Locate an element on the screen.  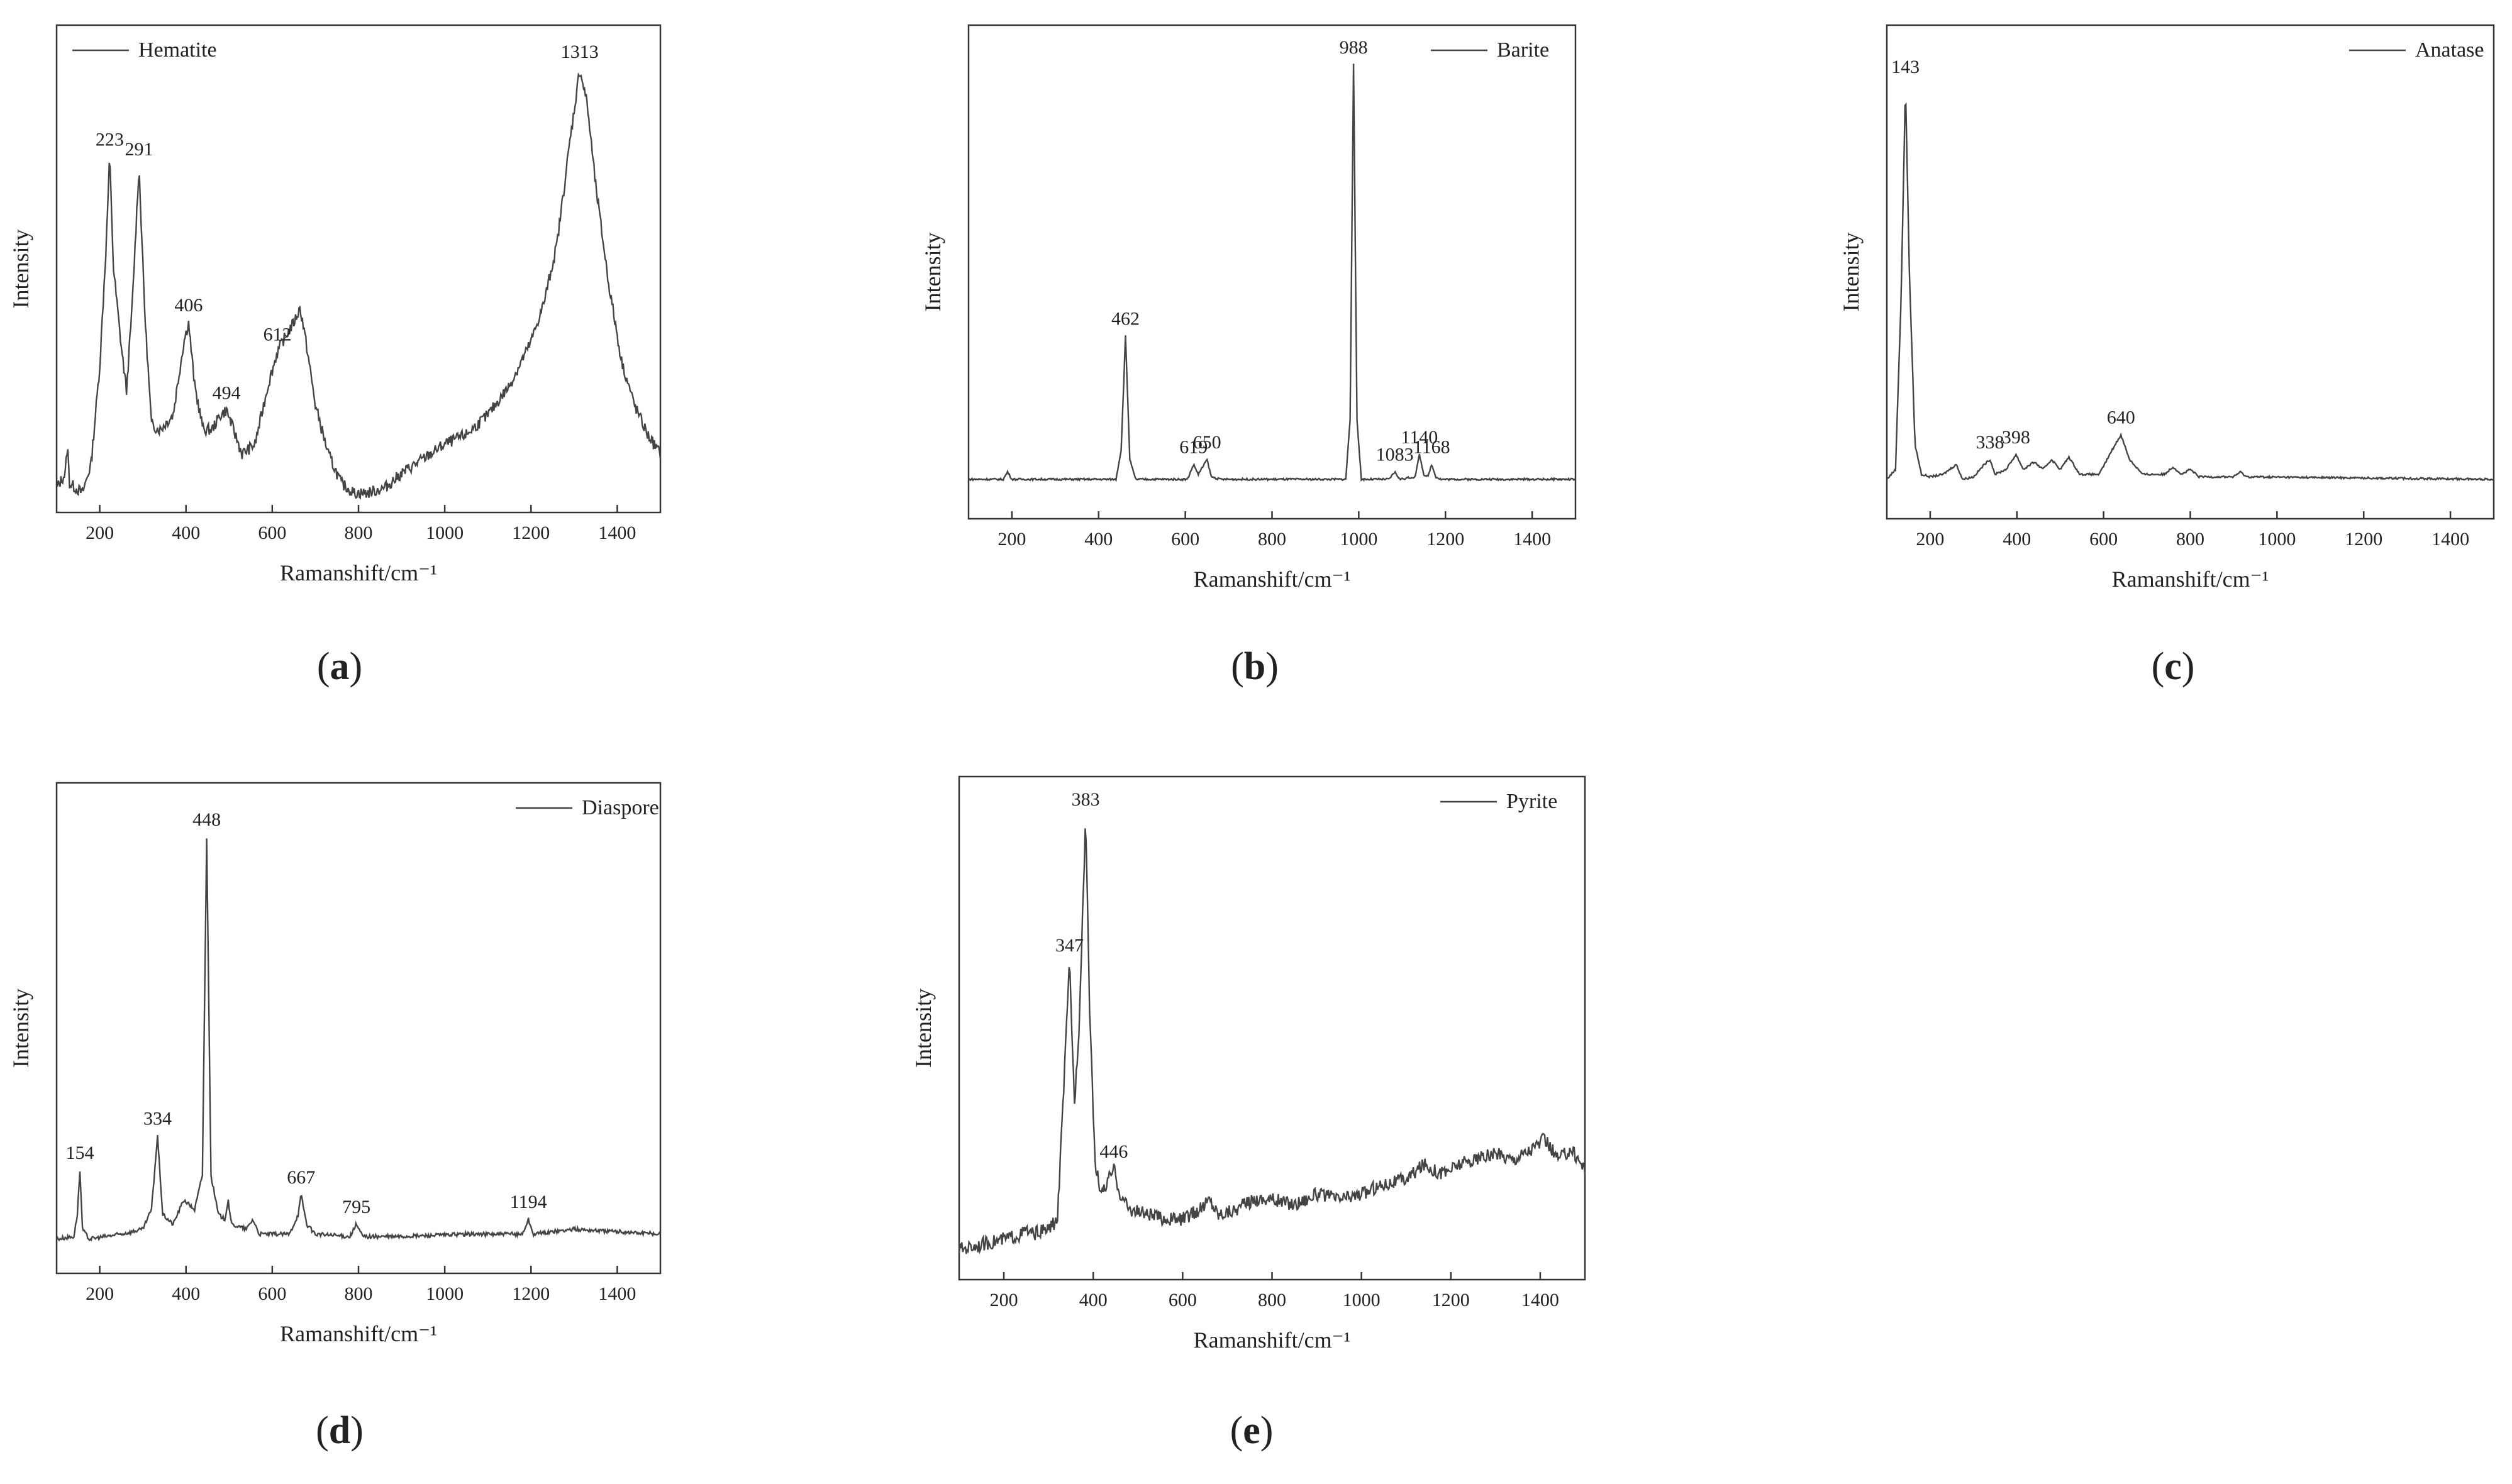
chart-a-xtick-label: 200 is located at coordinates (100, 533).